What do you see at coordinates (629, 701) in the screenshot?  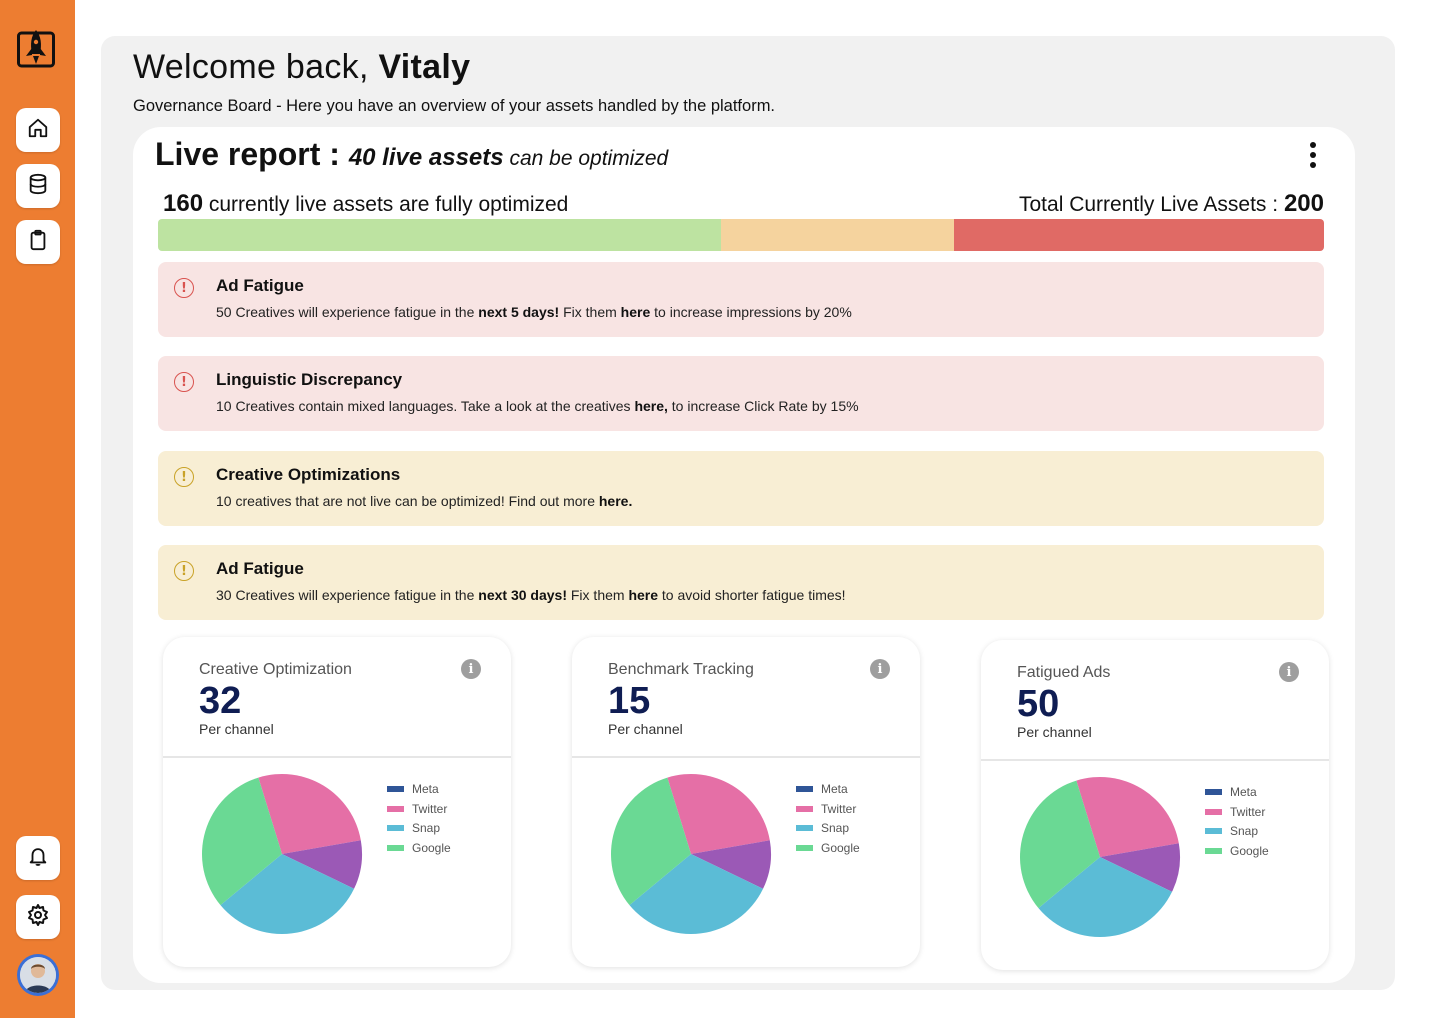 I see `stat-value: 15` at bounding box center [629, 701].